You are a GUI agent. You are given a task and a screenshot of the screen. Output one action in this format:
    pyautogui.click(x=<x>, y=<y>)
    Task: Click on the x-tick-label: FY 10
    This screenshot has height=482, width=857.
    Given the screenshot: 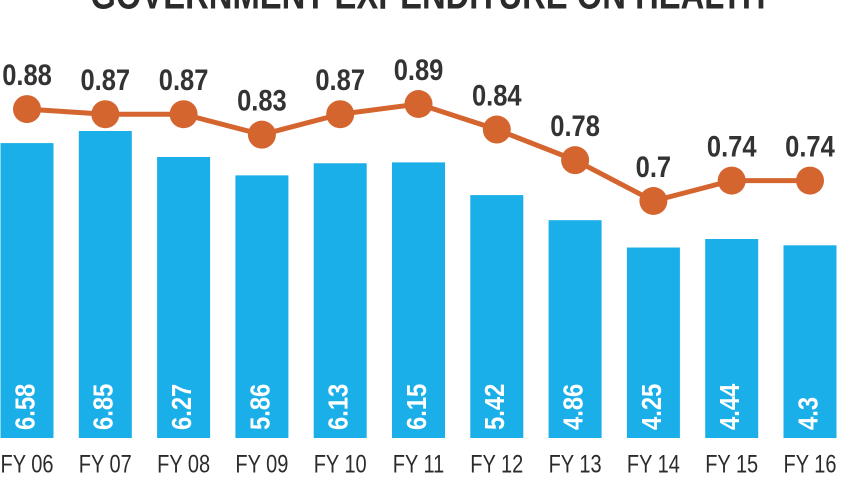 What is the action you would take?
    pyautogui.click(x=340, y=465)
    